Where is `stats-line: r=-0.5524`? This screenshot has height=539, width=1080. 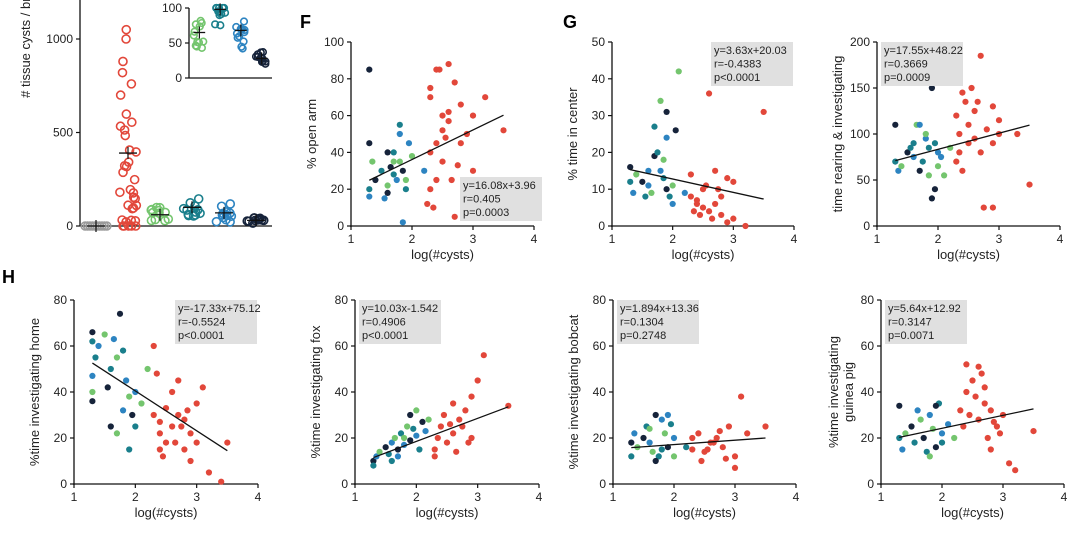 stats-line: r=-0.5524 is located at coordinates (201, 323).